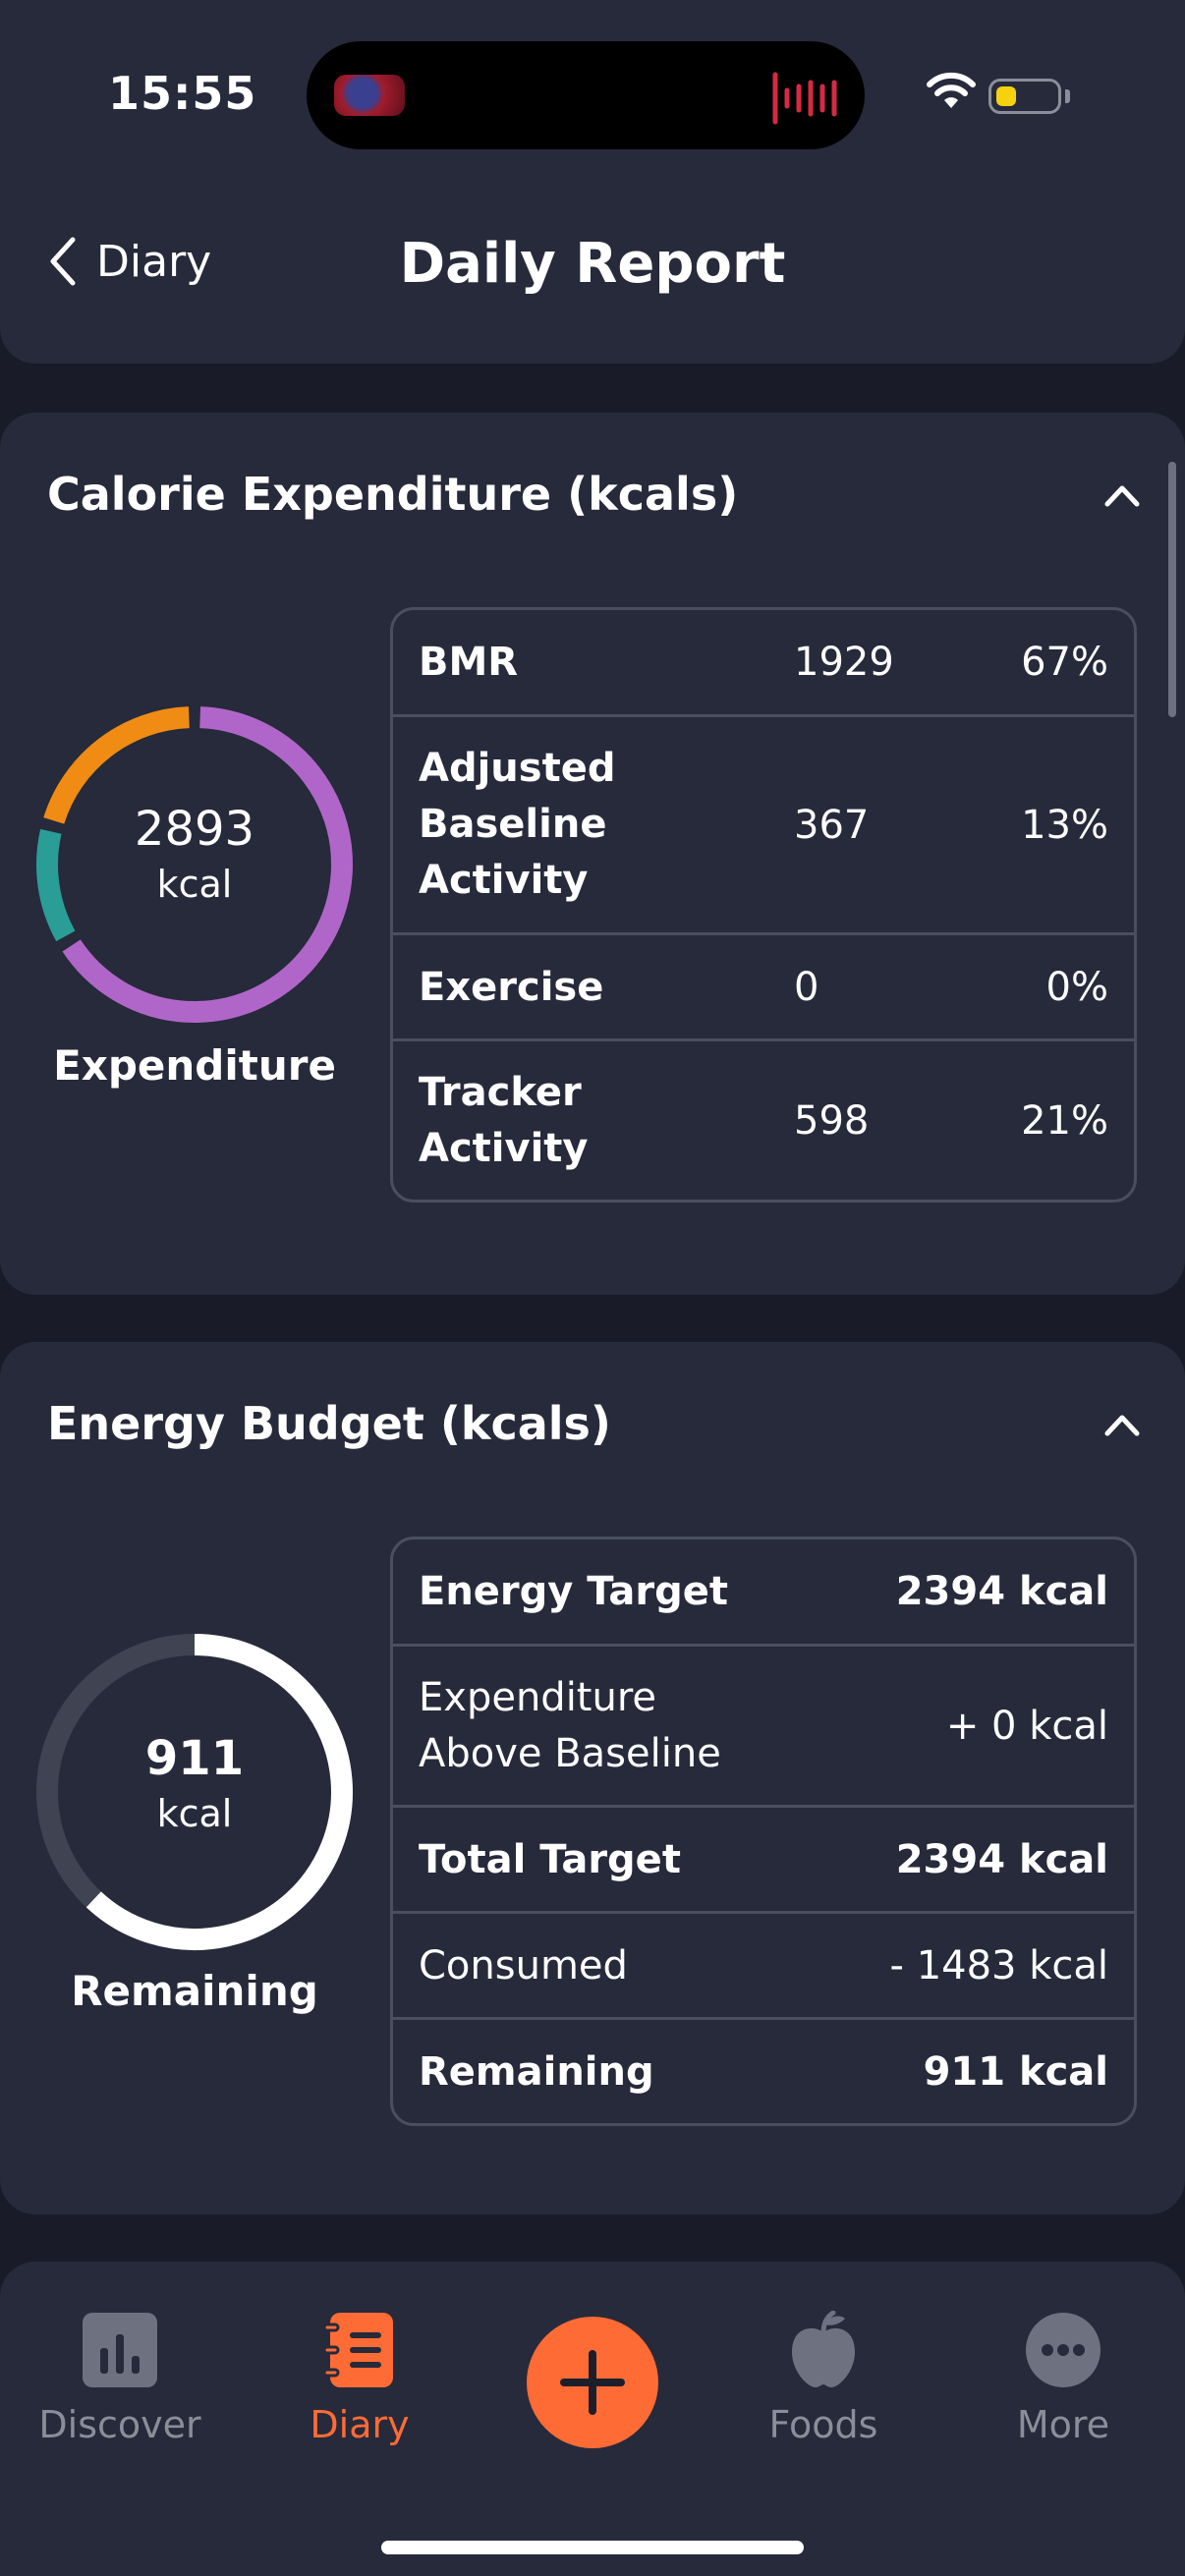 This screenshot has width=1185, height=2576. I want to click on row-percent: 67%, so click(1065, 662).